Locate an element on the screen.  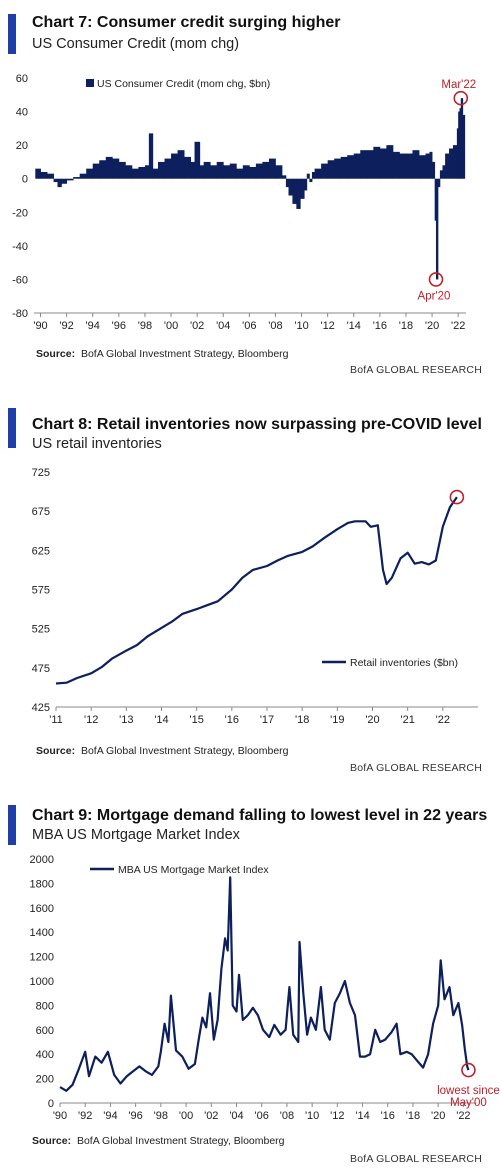
y-tick-label: 1000 is located at coordinates (42, 982).